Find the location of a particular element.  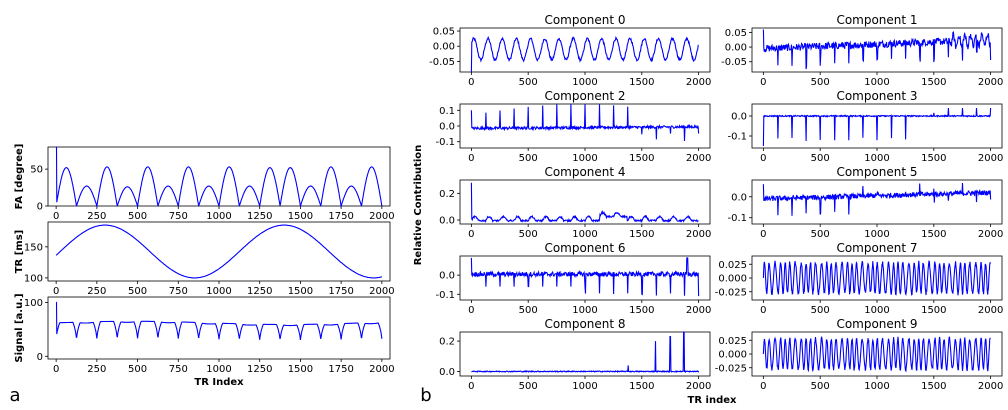

x-tick-label-c8: 0 is located at coordinates (471, 386).